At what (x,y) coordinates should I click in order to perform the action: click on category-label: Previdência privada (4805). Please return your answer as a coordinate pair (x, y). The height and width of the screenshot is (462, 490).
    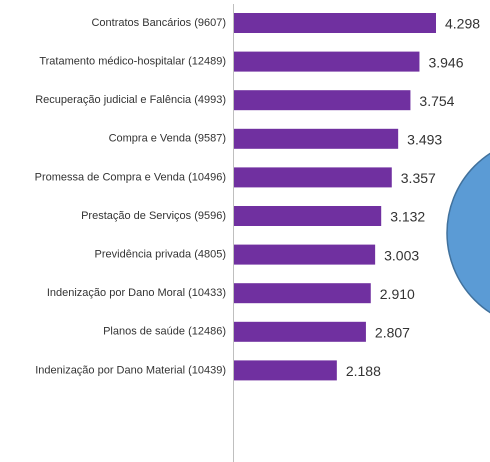
    Looking at the image, I should click on (160, 255).